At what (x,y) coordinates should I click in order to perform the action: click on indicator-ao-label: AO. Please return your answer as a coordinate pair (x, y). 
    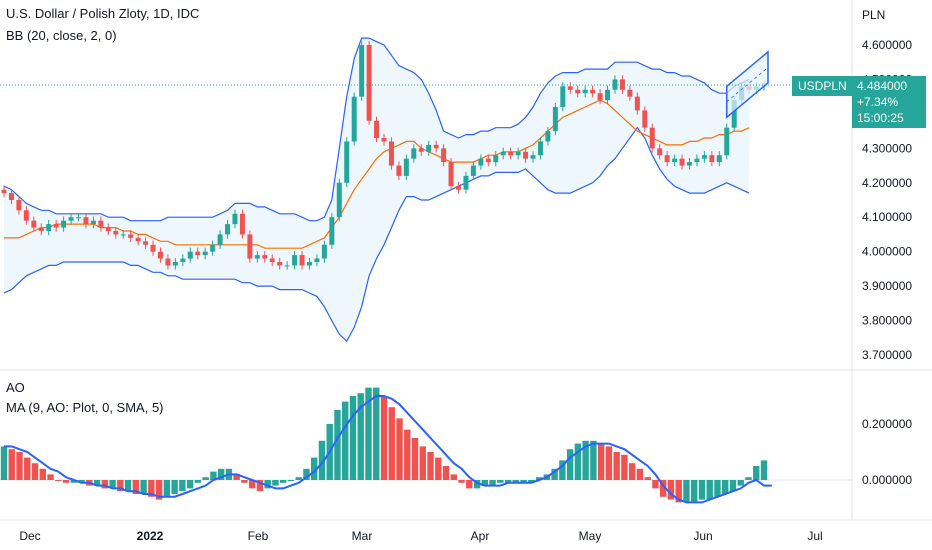
    Looking at the image, I should click on (15, 387).